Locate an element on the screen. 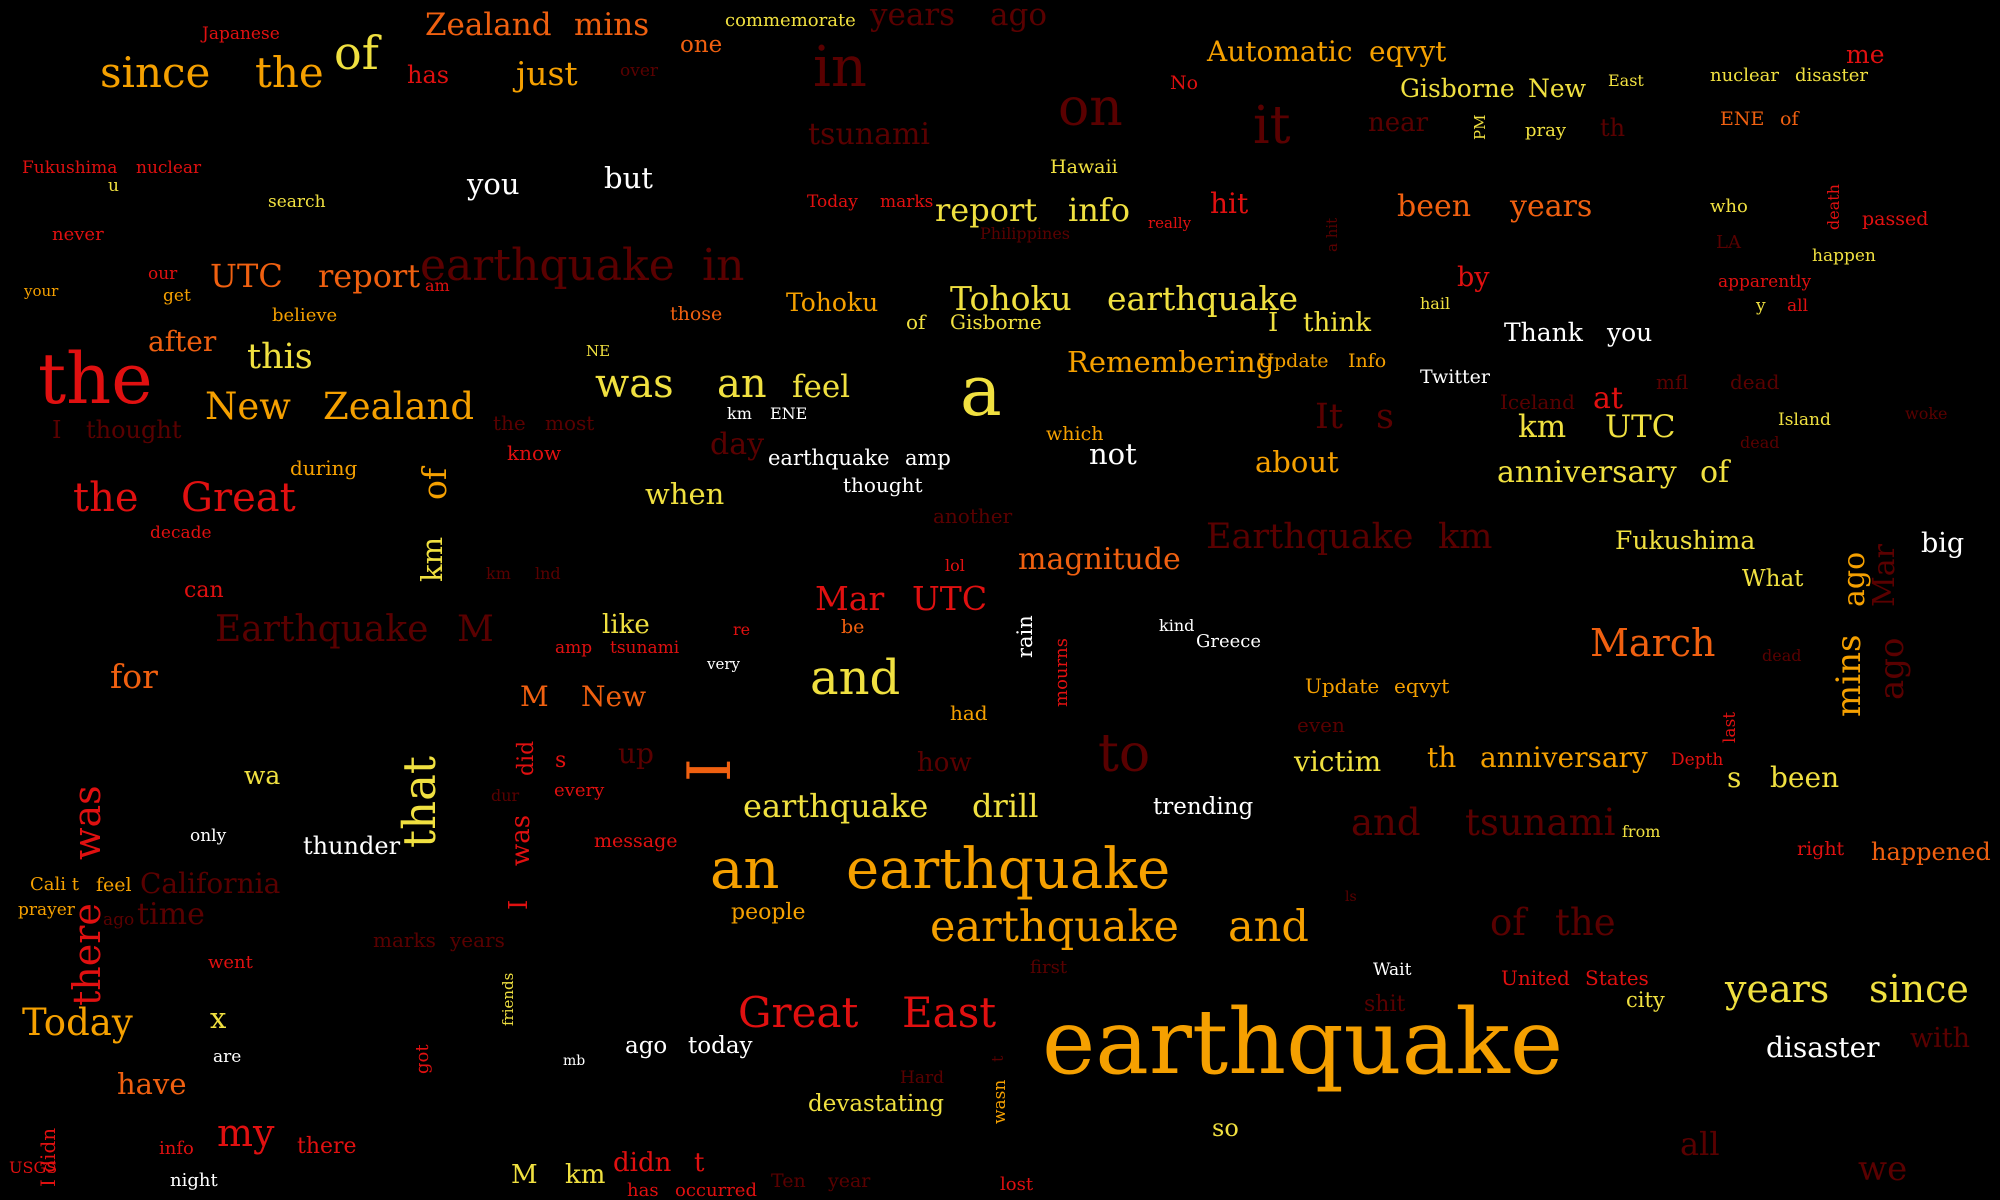  cloud-word: ls is located at coordinates (1351, 897).